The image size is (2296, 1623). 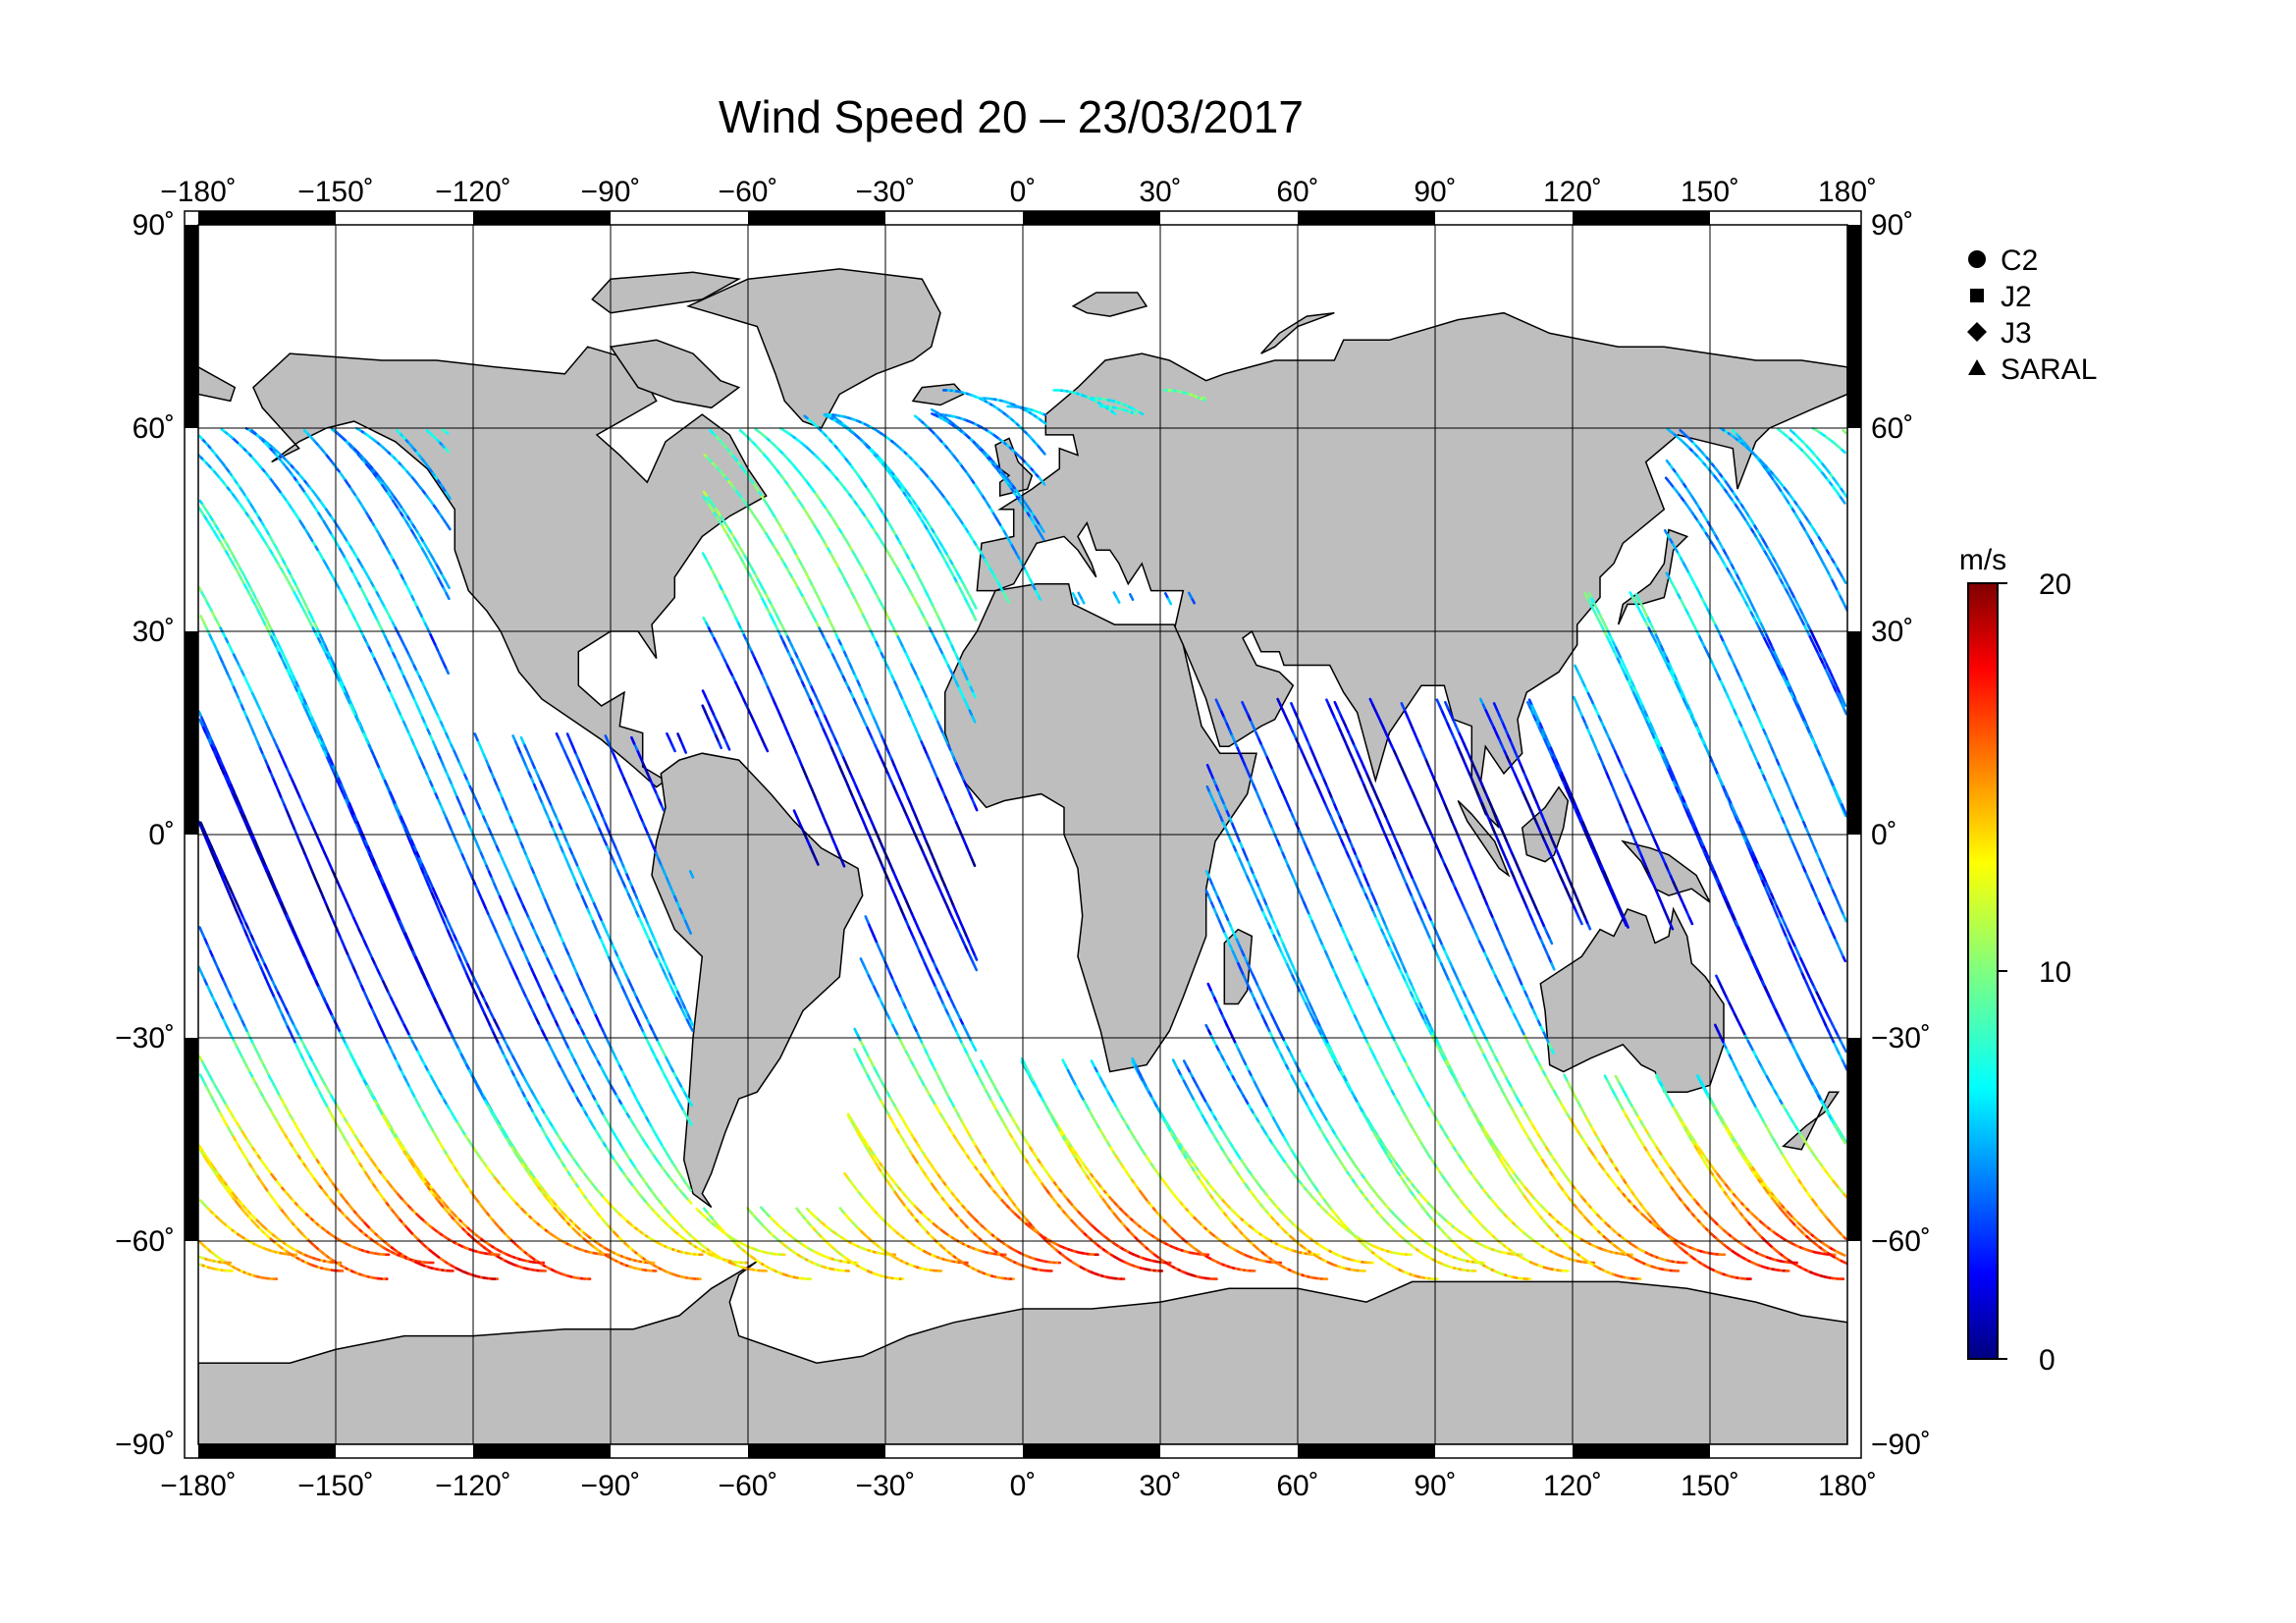 I want to click on land-ellesmere, so click(x=666, y=292).